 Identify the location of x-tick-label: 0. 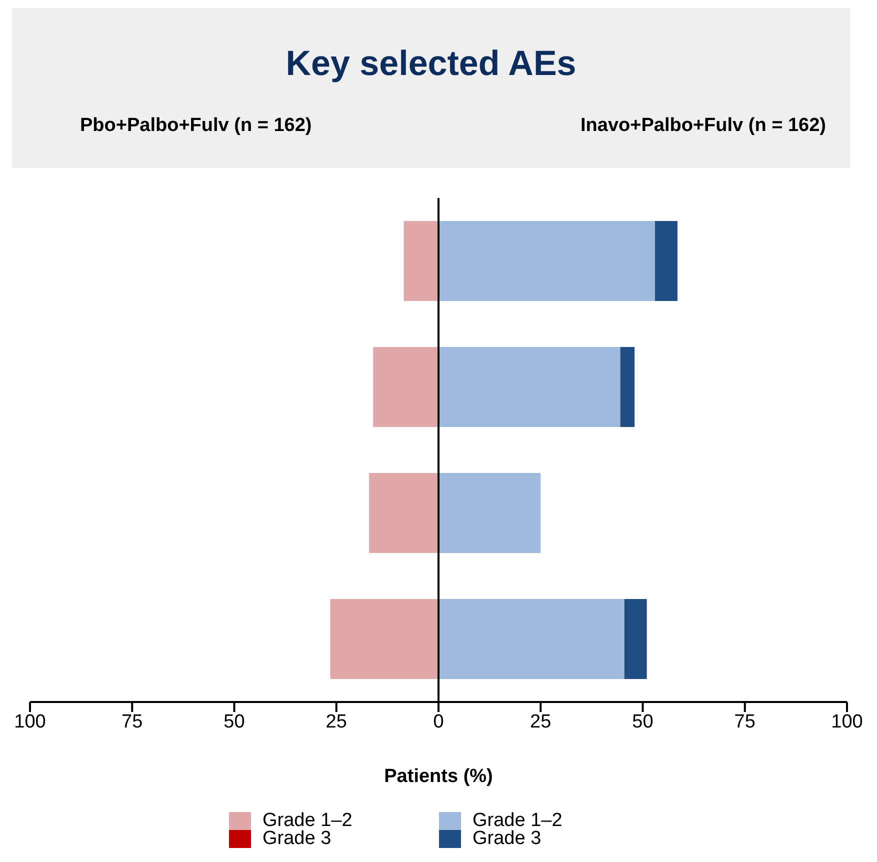
(438, 721).